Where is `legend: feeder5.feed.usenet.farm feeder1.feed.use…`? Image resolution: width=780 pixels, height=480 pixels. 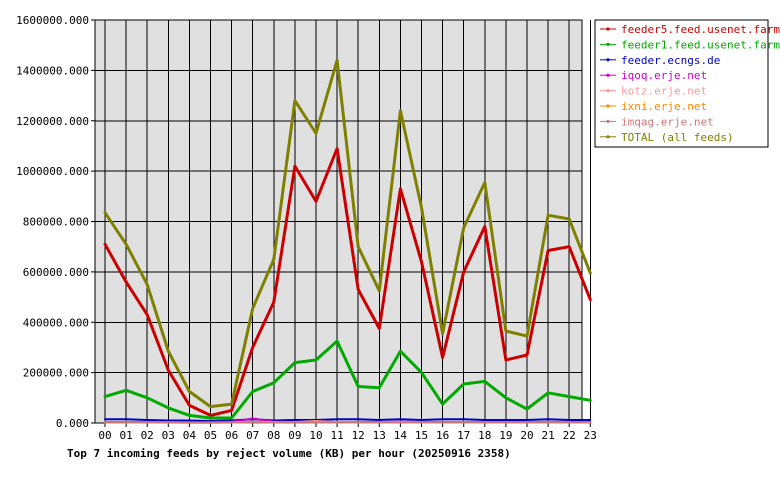
legend: feeder5.feed.usenet.farm feeder1.feed.use… is located at coordinates (687, 83).